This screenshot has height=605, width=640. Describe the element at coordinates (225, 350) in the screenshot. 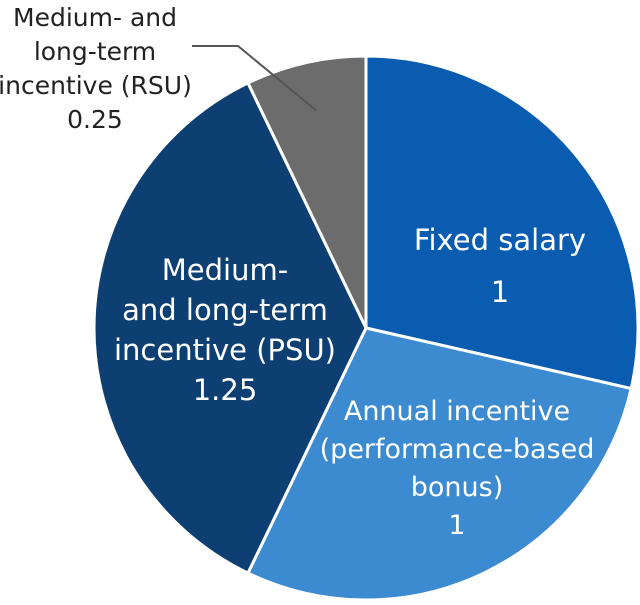

I see `slice-label-line: incentive (PSU)` at that location.